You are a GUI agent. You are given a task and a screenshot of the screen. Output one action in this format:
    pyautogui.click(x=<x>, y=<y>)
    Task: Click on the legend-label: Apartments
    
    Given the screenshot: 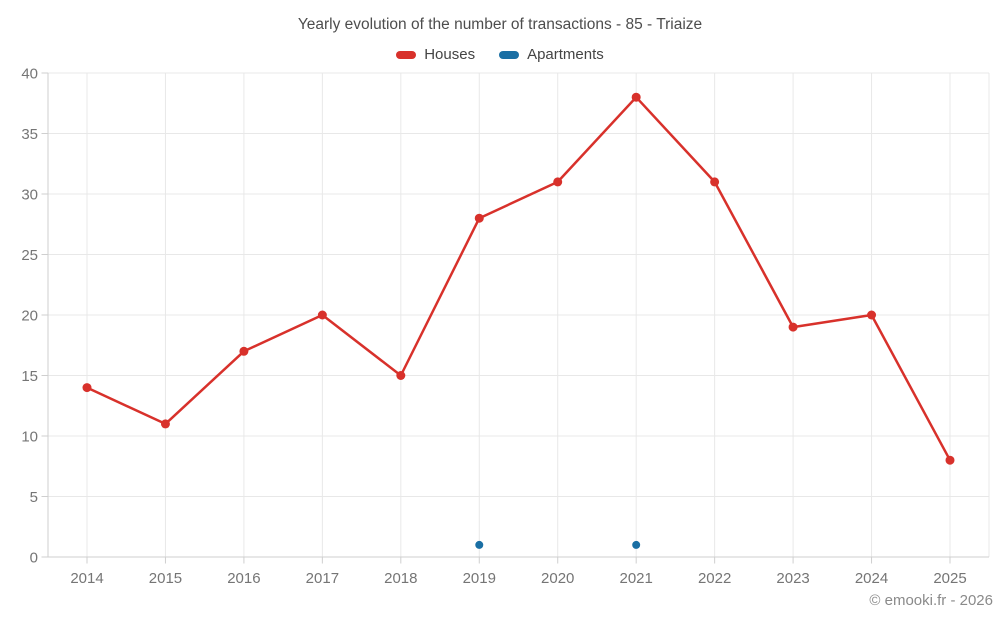 What is the action you would take?
    pyautogui.click(x=565, y=54)
    